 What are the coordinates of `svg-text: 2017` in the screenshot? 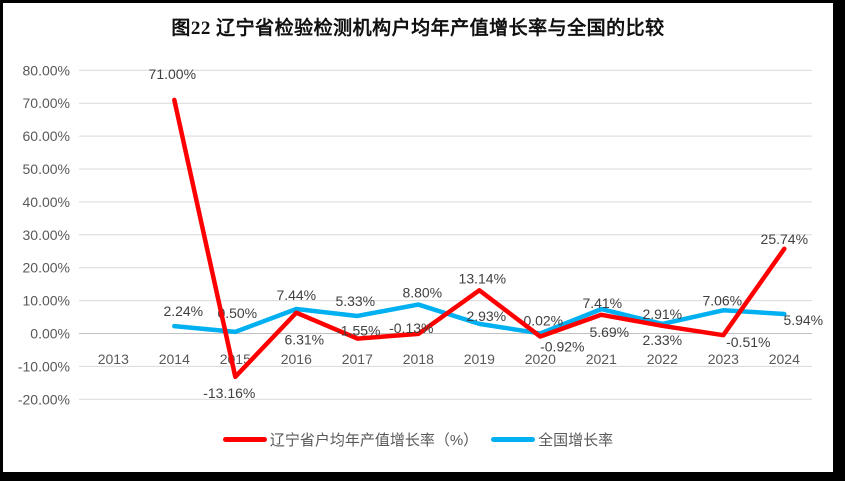 It's located at (357, 359).